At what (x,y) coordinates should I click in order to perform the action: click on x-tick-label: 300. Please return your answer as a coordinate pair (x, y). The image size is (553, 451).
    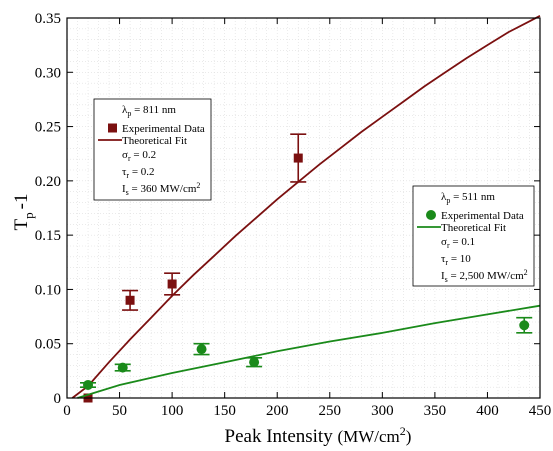
    Looking at the image, I should click on (382, 411).